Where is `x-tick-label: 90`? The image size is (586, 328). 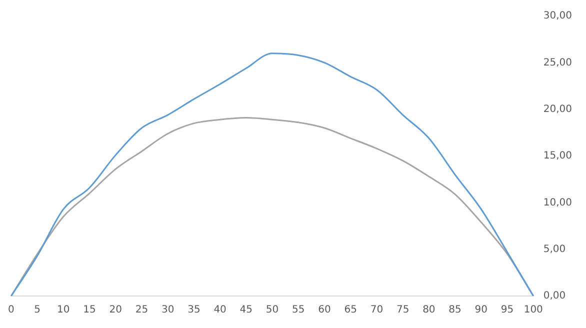
x-tick-label: 90 is located at coordinates (481, 310).